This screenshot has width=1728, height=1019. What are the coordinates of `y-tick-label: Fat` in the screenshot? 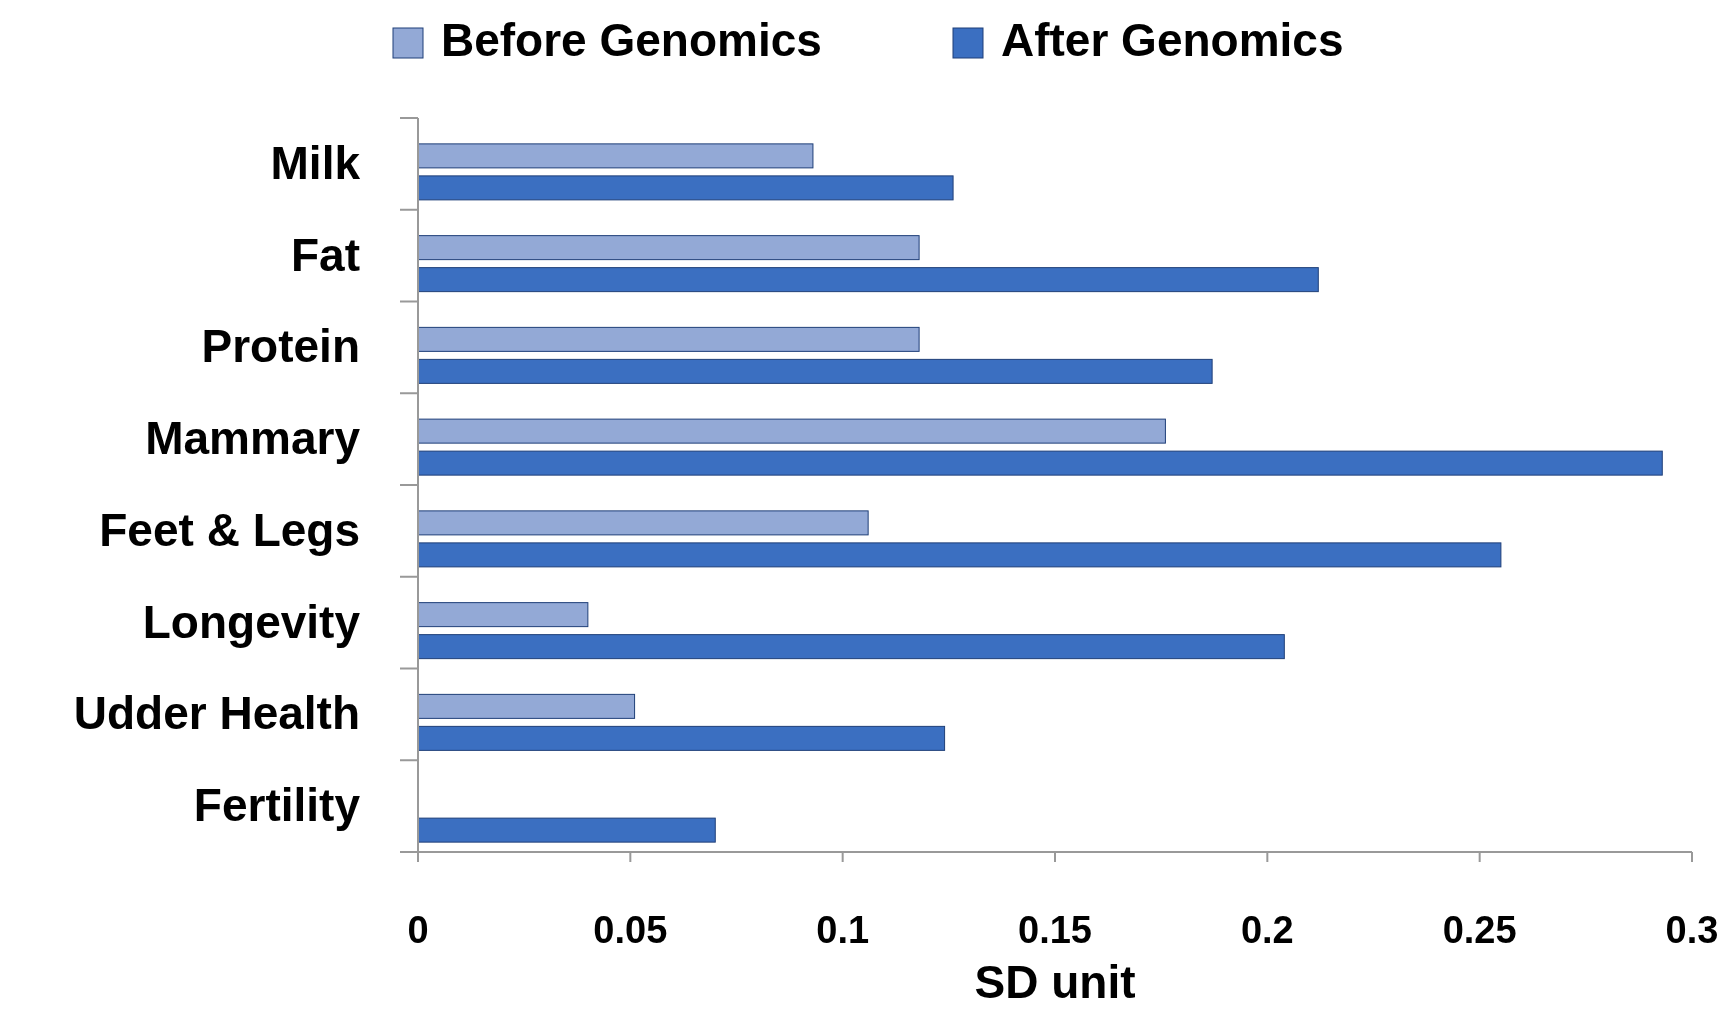 It's located at (325, 254).